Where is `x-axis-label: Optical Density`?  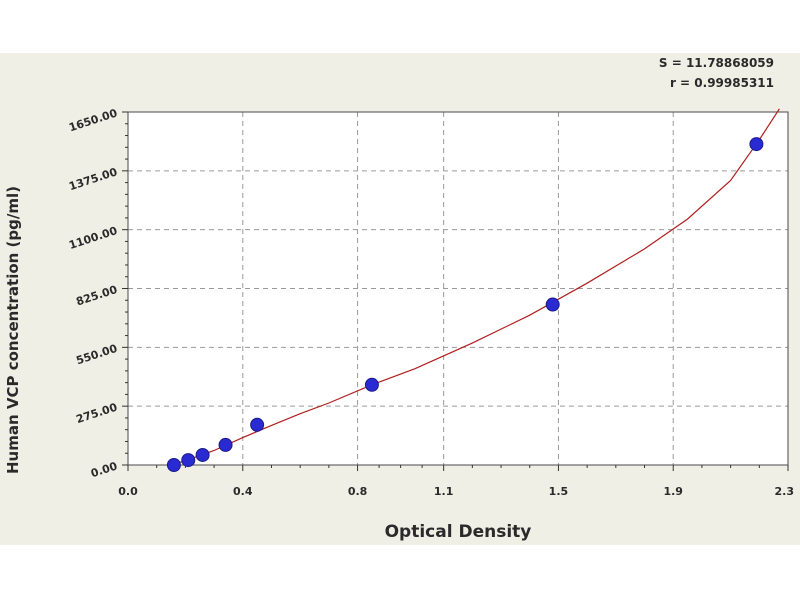 x-axis-label: Optical Density is located at coordinates (458, 532).